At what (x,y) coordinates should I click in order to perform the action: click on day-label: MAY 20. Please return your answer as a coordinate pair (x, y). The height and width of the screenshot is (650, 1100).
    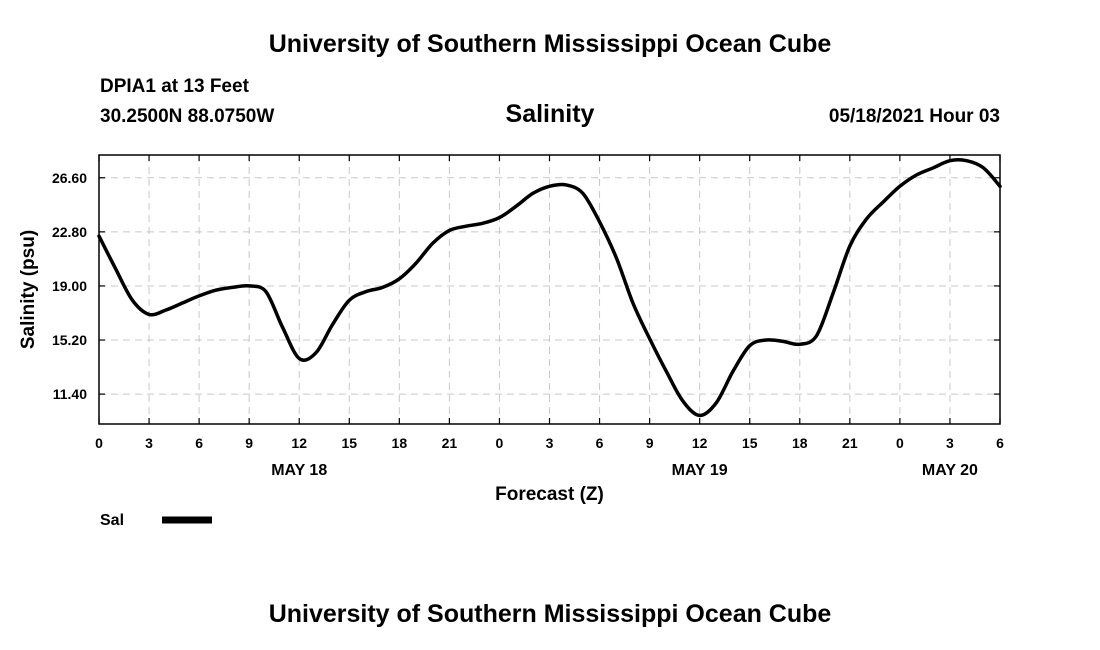
    Looking at the image, I should click on (950, 470).